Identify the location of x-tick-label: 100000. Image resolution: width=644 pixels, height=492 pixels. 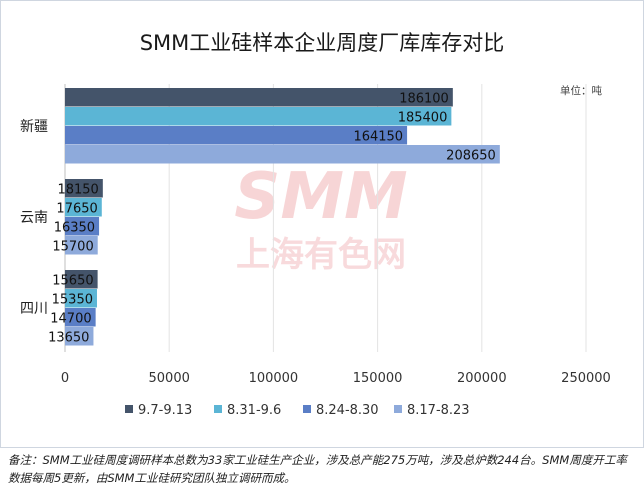
(274, 378).